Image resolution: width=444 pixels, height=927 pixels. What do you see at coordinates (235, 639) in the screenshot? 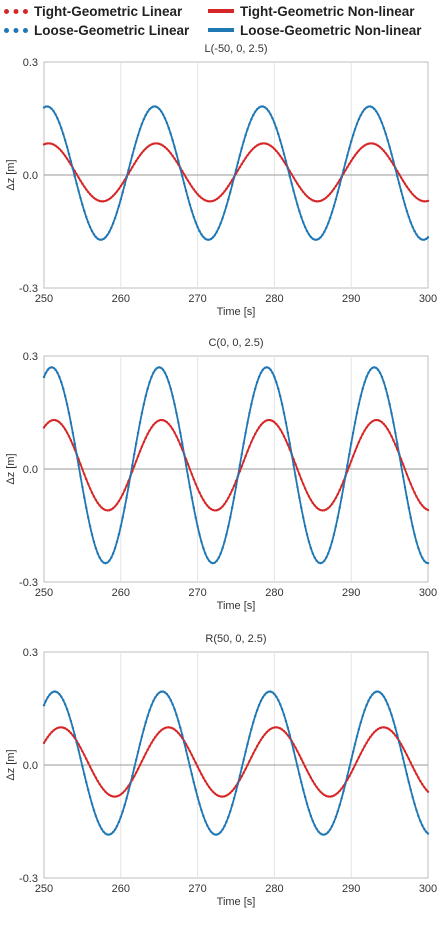
I see `chart-title: R(50, 0, 2.5)` at bounding box center [235, 639].